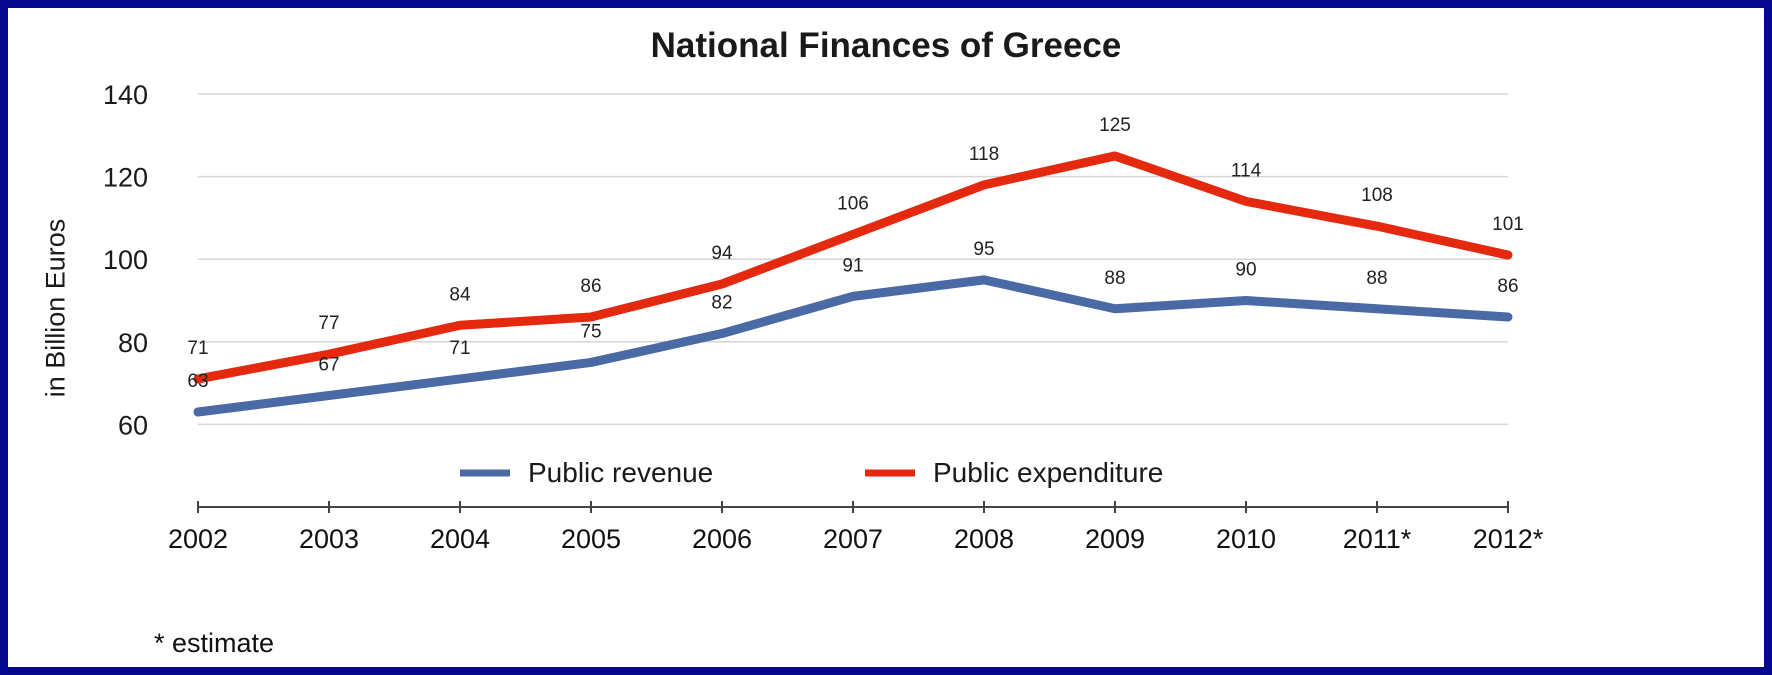 This screenshot has height=675, width=1772. I want to click on x-tick-label: 2012*, so click(1508, 539).